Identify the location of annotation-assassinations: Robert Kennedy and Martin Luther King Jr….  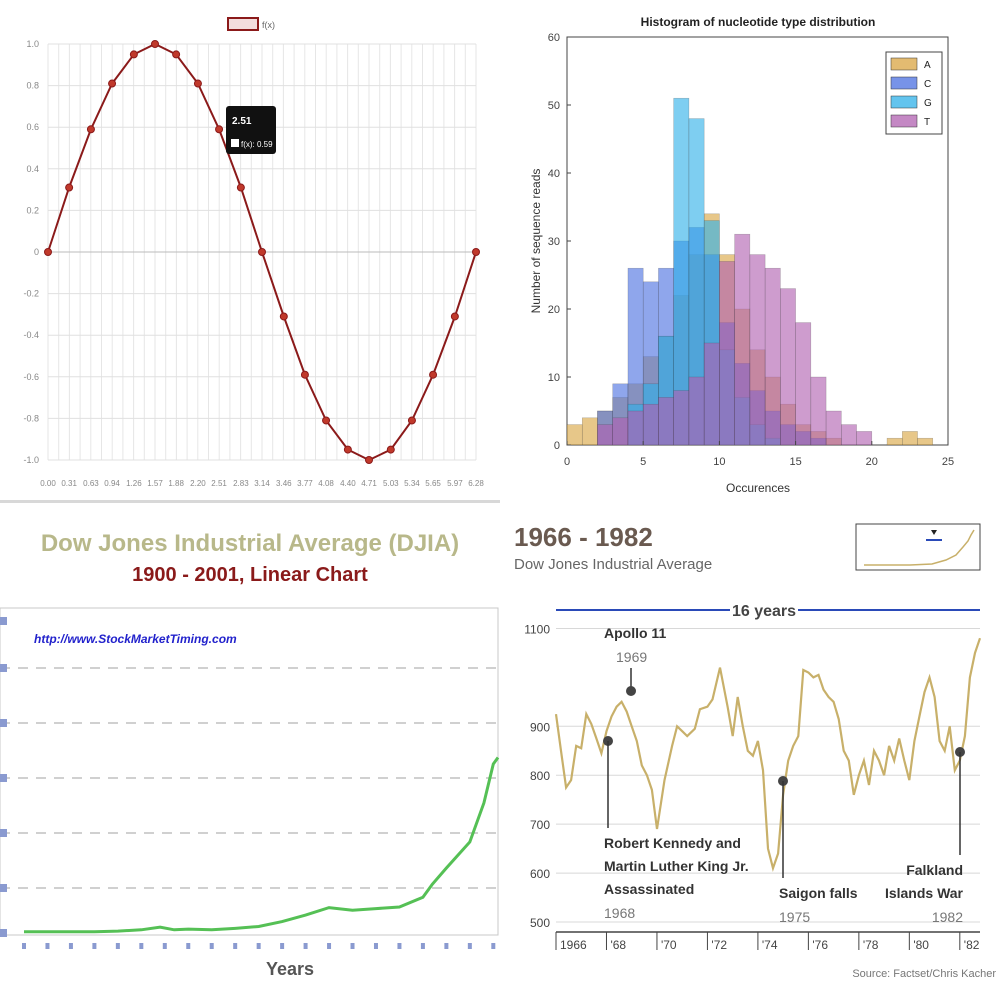
(676, 828).